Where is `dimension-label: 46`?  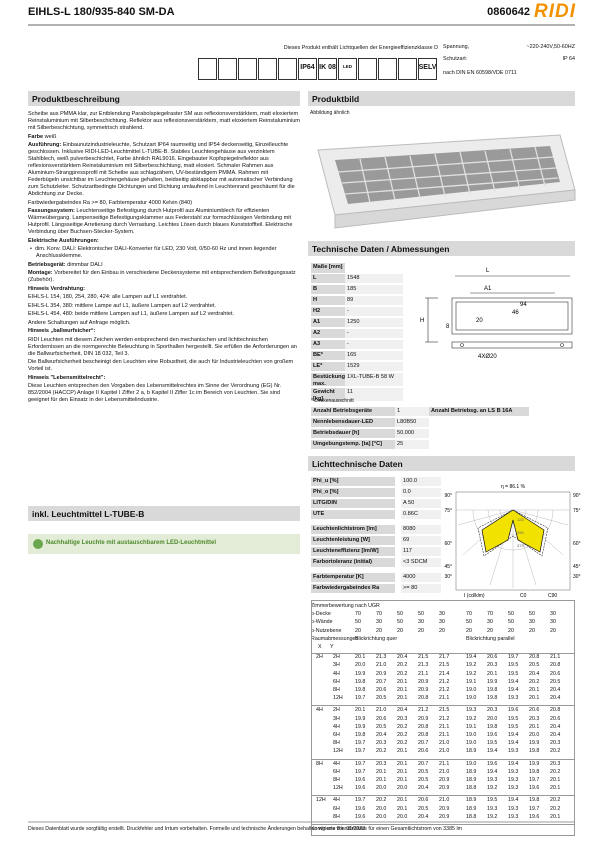 dimension-label: 46 is located at coordinates (515, 313).